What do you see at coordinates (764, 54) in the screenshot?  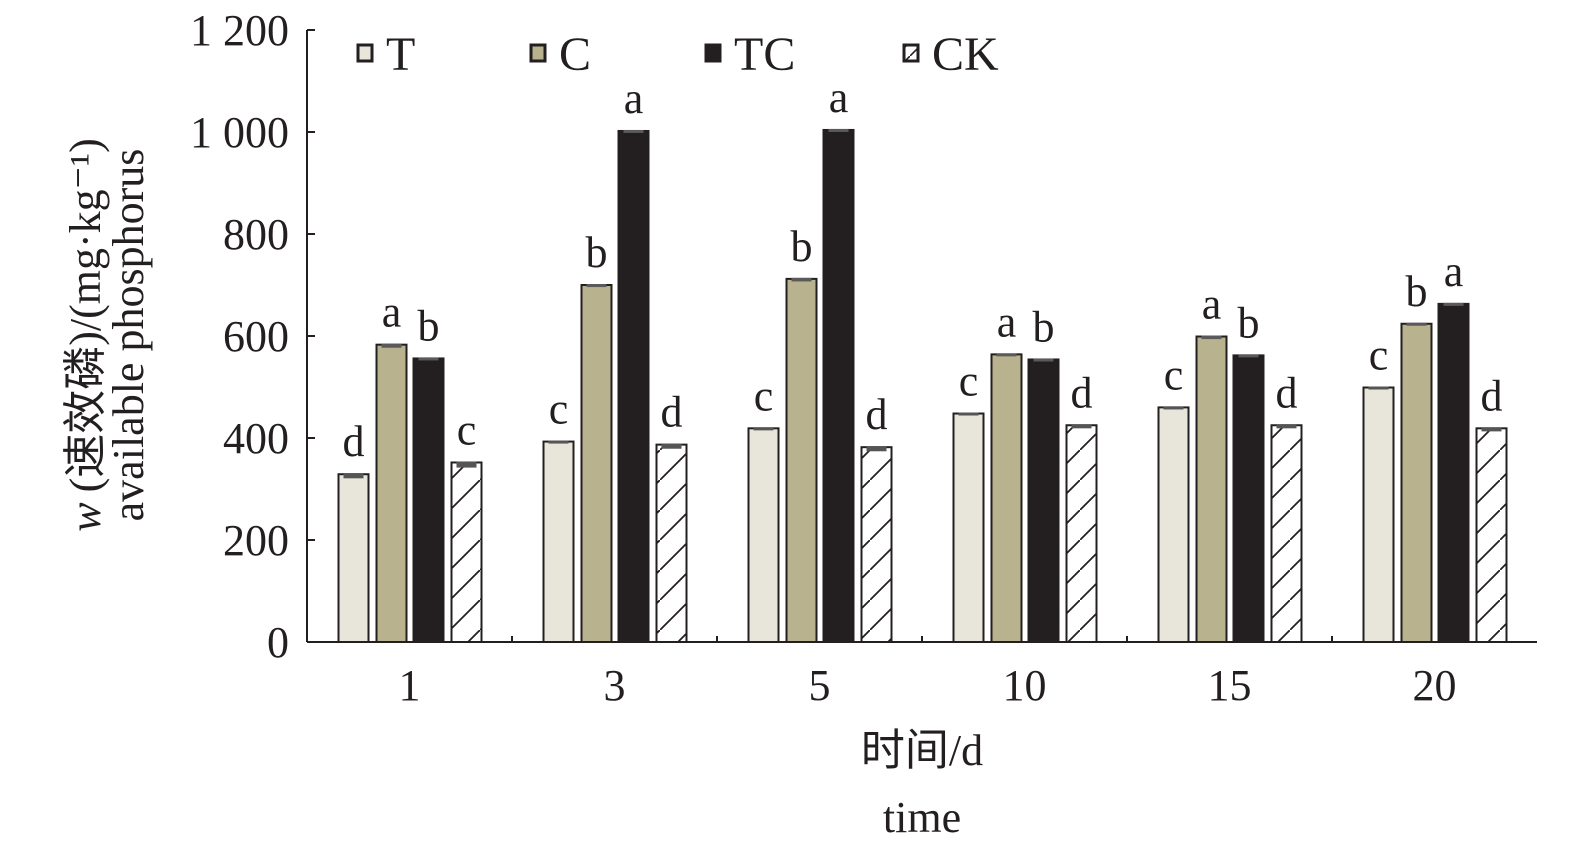 I see `legend-label-TC: TC` at bounding box center [764, 54].